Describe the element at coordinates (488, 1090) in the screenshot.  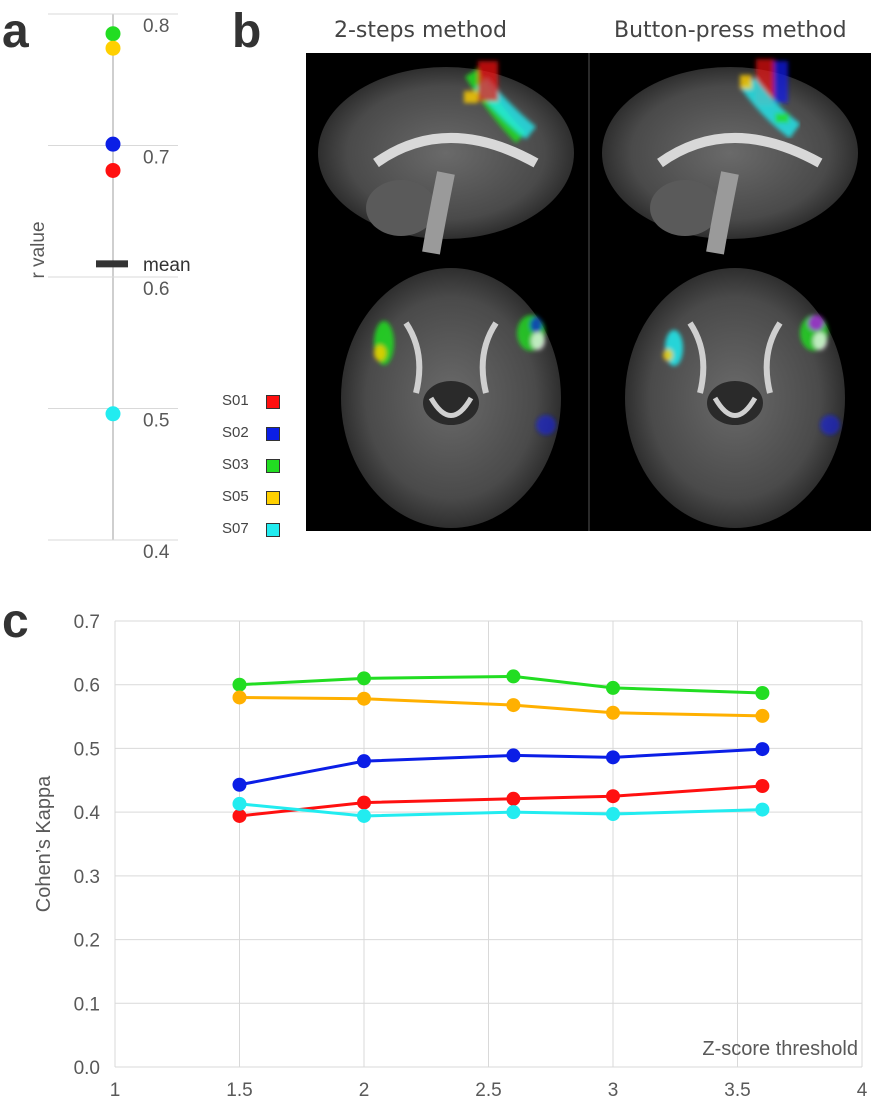
I see `x-tick-label: 2.5` at that location.